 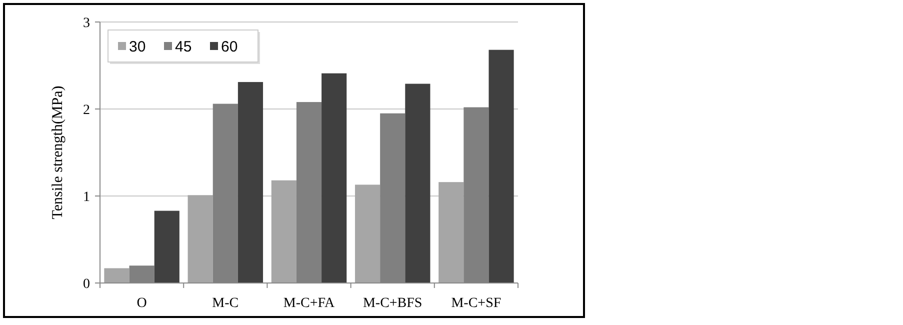 I want to click on legend-label: 45, so click(x=183, y=47).